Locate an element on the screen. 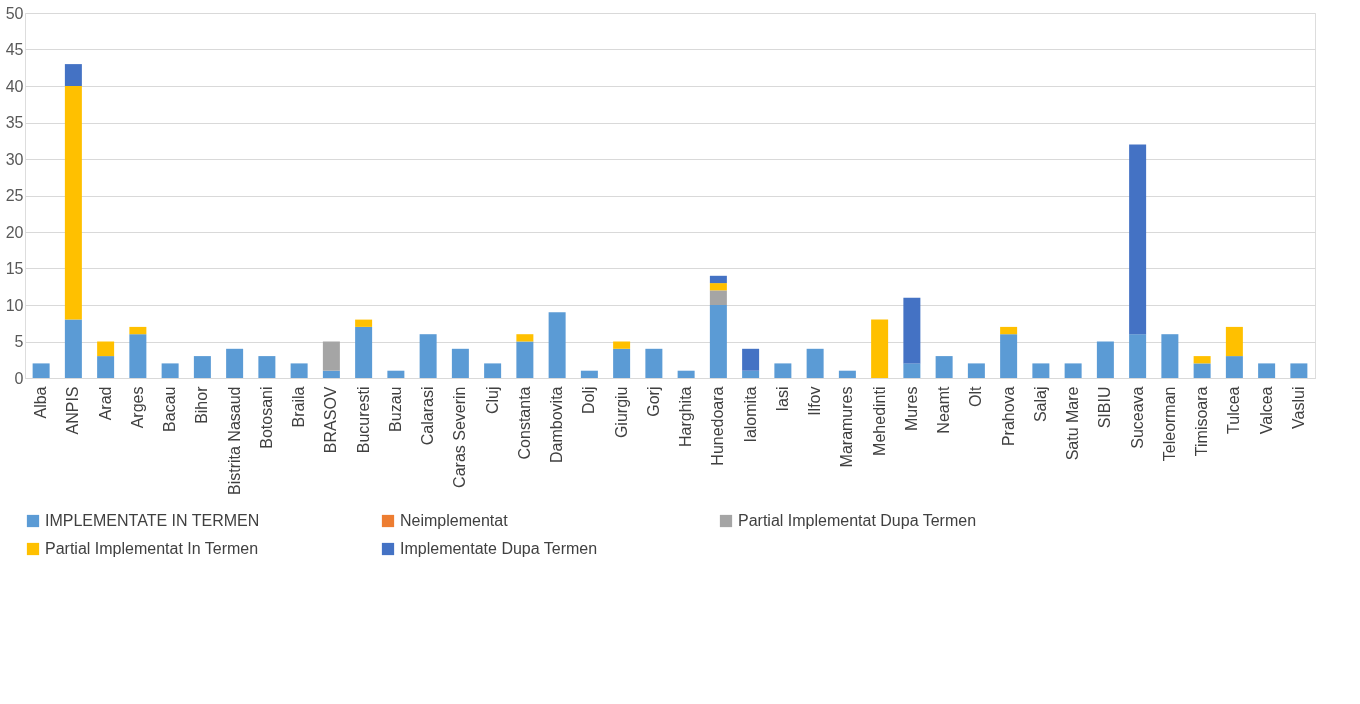  x-tick-label: Harghita is located at coordinates (686, 416).